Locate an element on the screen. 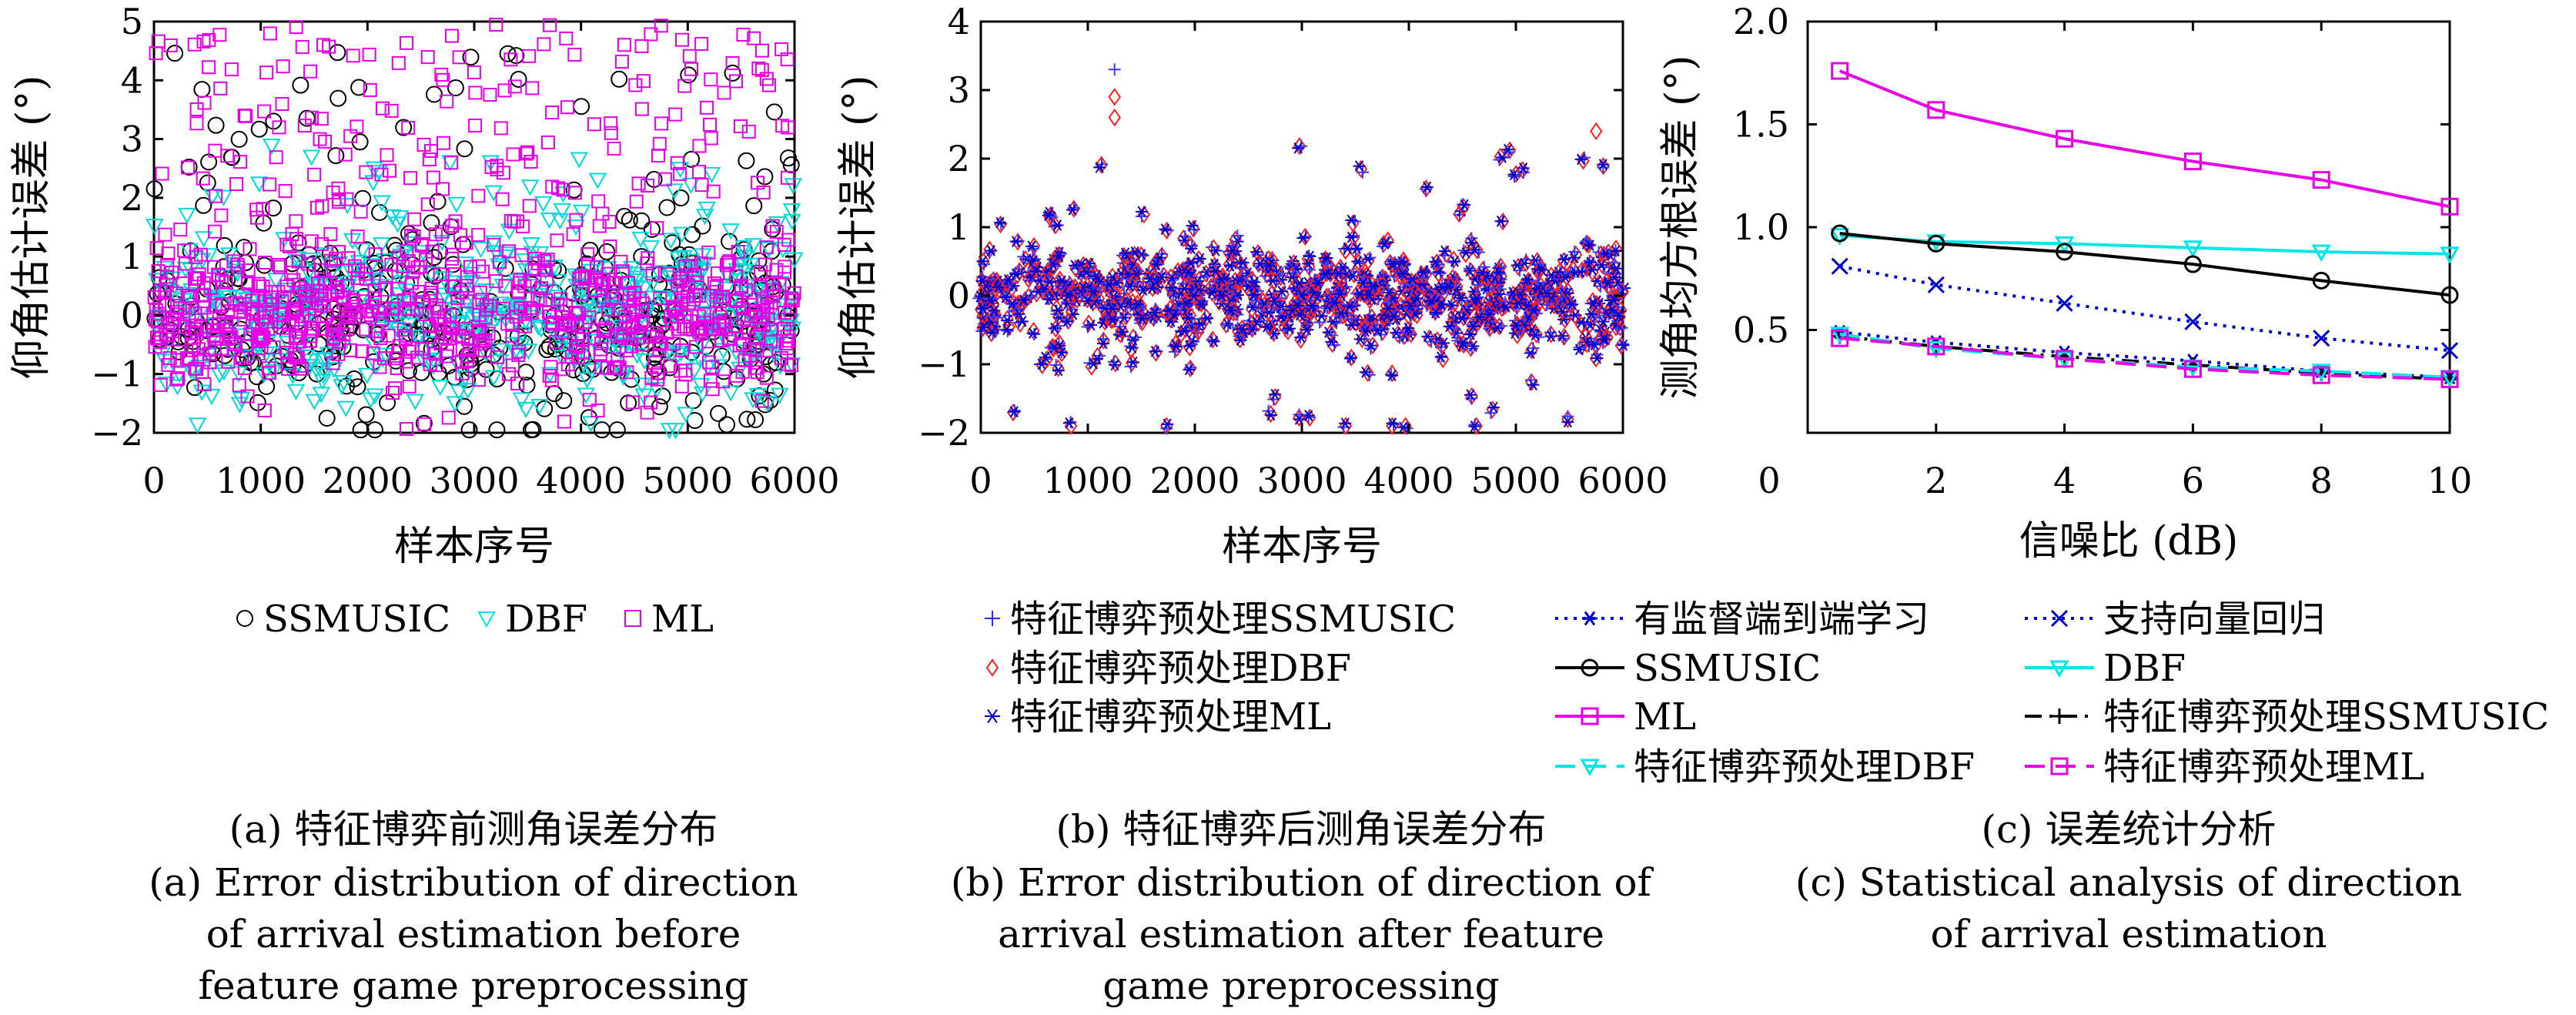  y-tick-label: 5 is located at coordinates (132, 21).